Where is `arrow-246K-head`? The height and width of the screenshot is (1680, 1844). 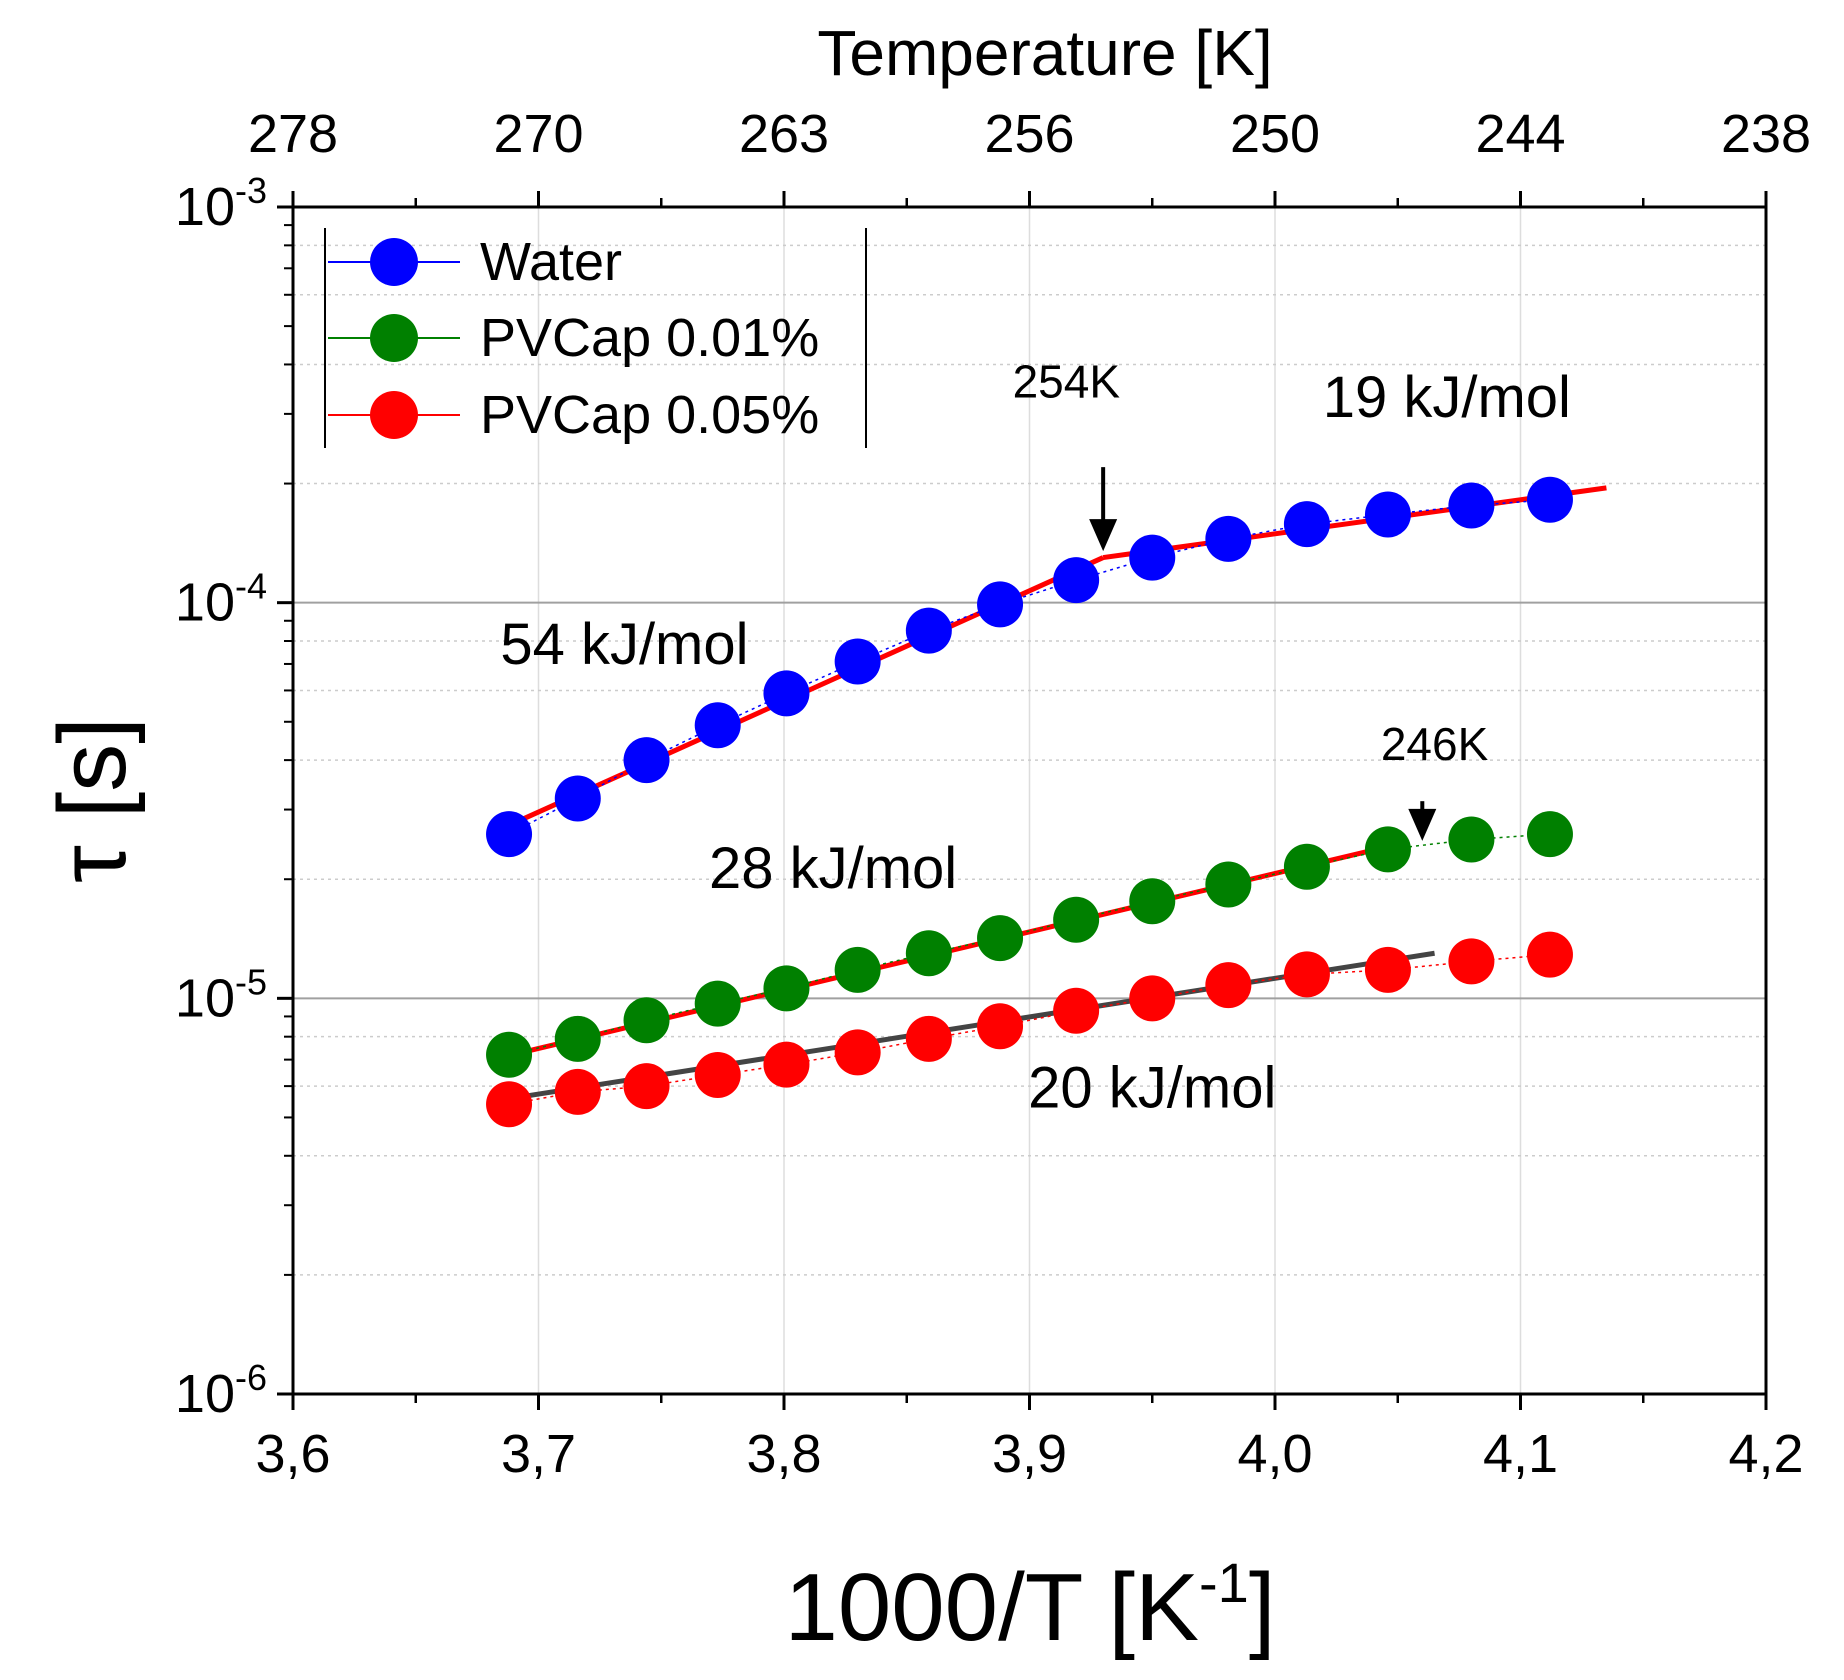
arrow-246K-head is located at coordinates (1422, 824).